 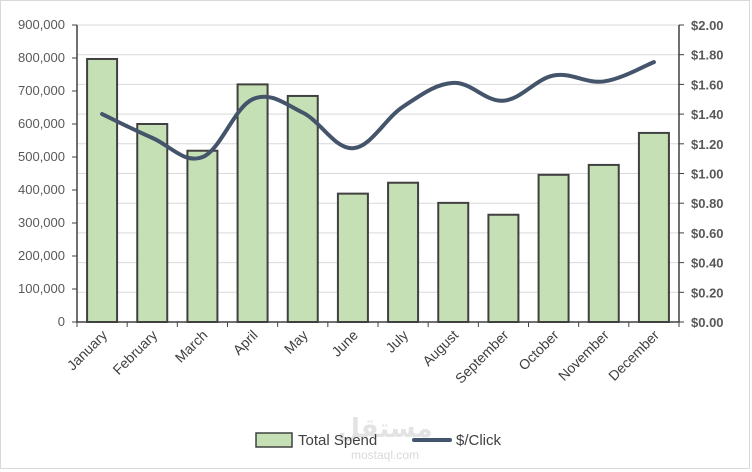 What do you see at coordinates (538, 350) in the screenshot?
I see `category-label-october: October` at bounding box center [538, 350].